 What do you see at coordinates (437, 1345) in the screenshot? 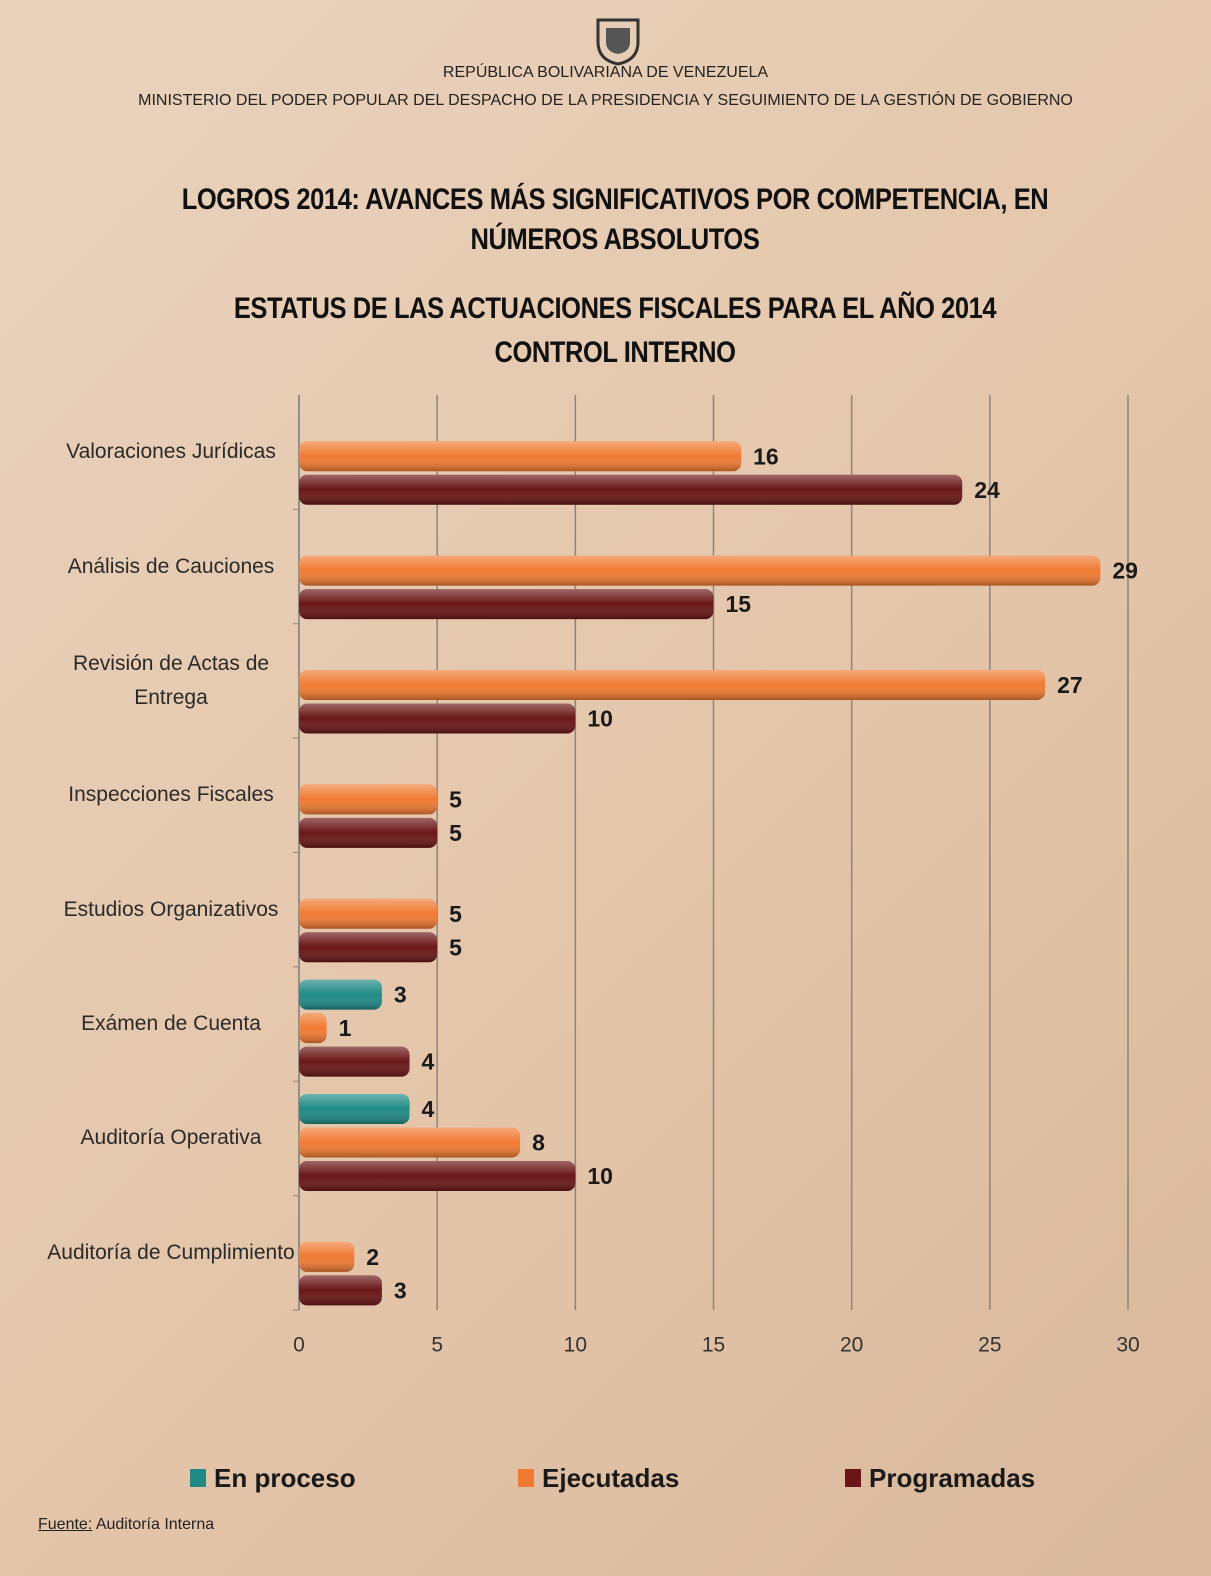
I see `x-tick-label: 5` at bounding box center [437, 1345].